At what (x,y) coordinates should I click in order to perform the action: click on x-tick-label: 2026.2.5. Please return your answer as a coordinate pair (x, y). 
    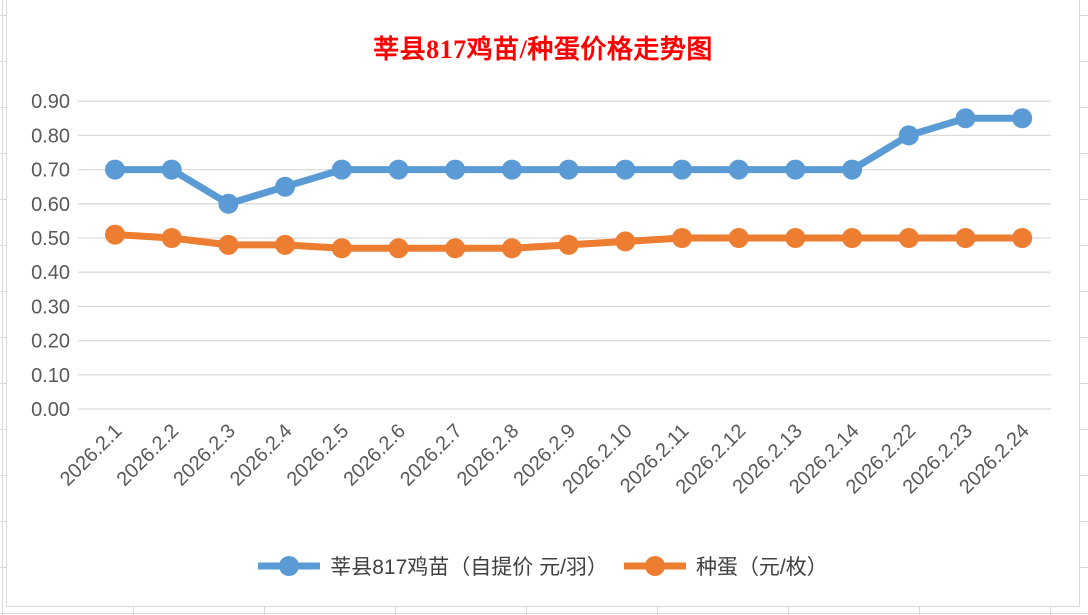
    Looking at the image, I should click on (318, 455).